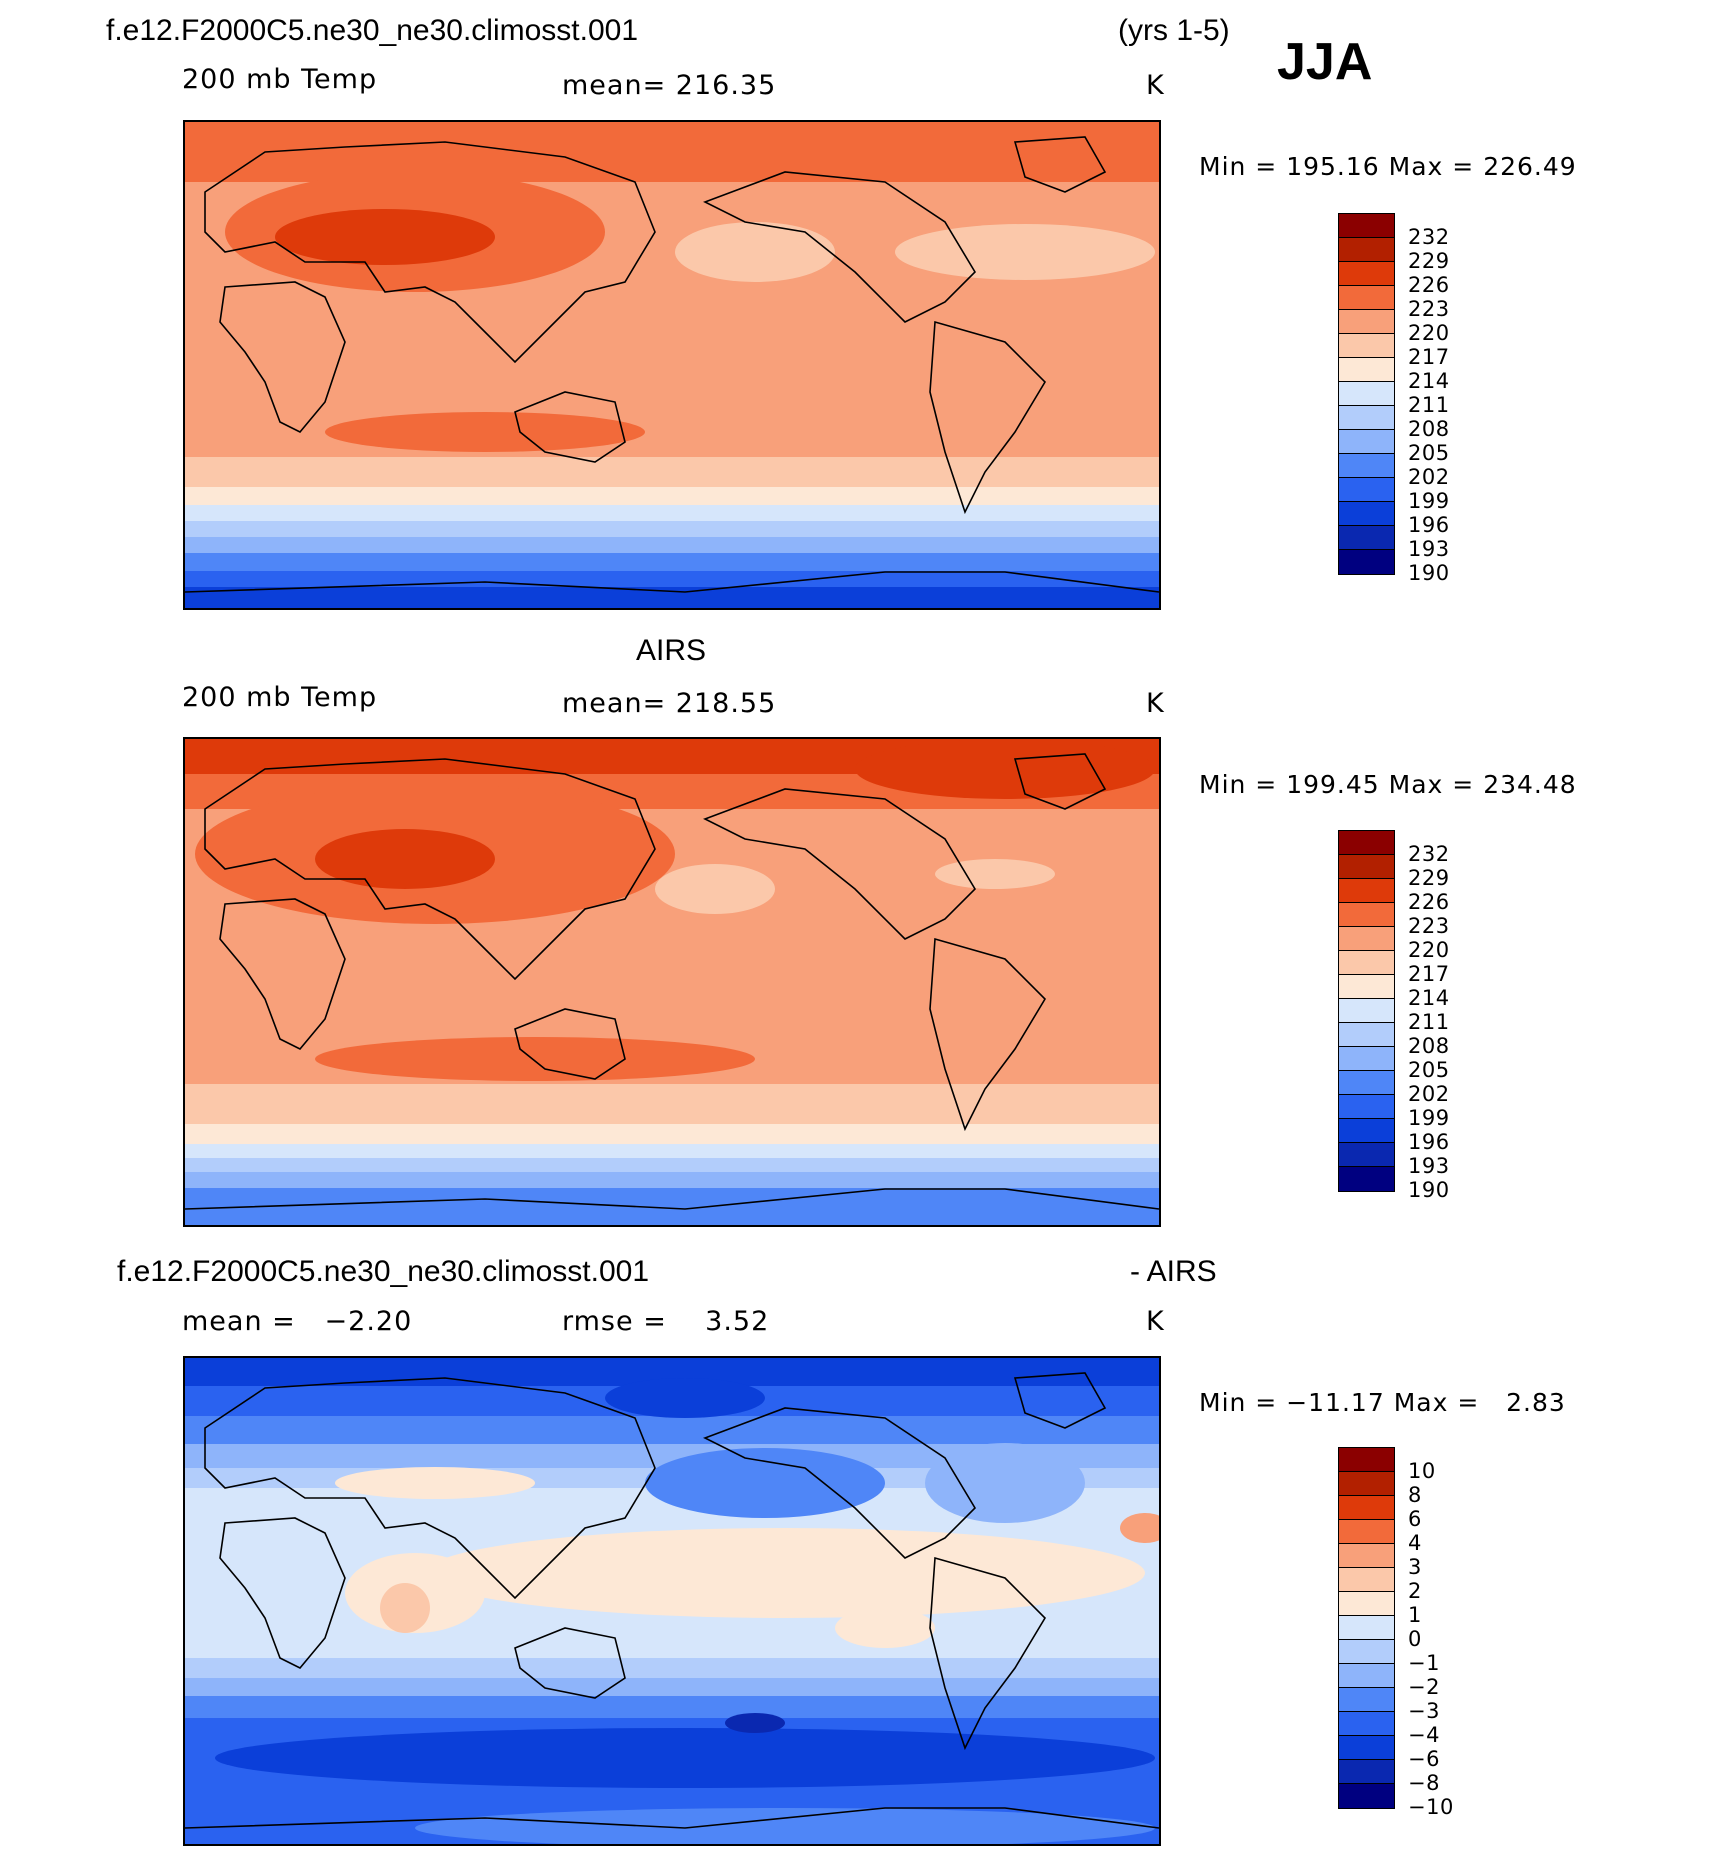 Image resolution: width=1710 pixels, height=1875 pixels. What do you see at coordinates (1238, 166) in the screenshot?
I see `panel1-min-label: Min =` at bounding box center [1238, 166].